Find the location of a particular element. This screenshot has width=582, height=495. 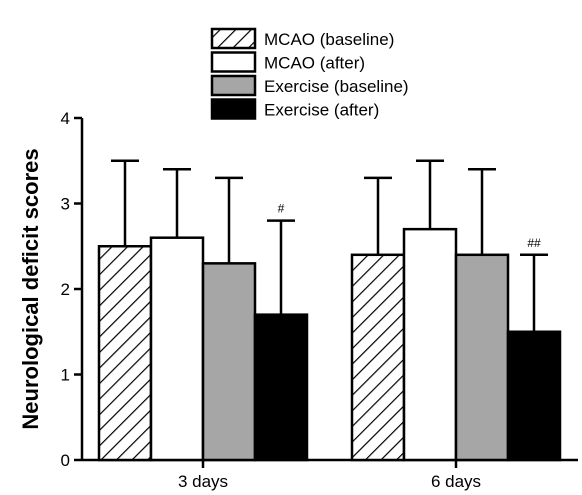

legend-label: MCAO (after) is located at coordinates (314, 63).